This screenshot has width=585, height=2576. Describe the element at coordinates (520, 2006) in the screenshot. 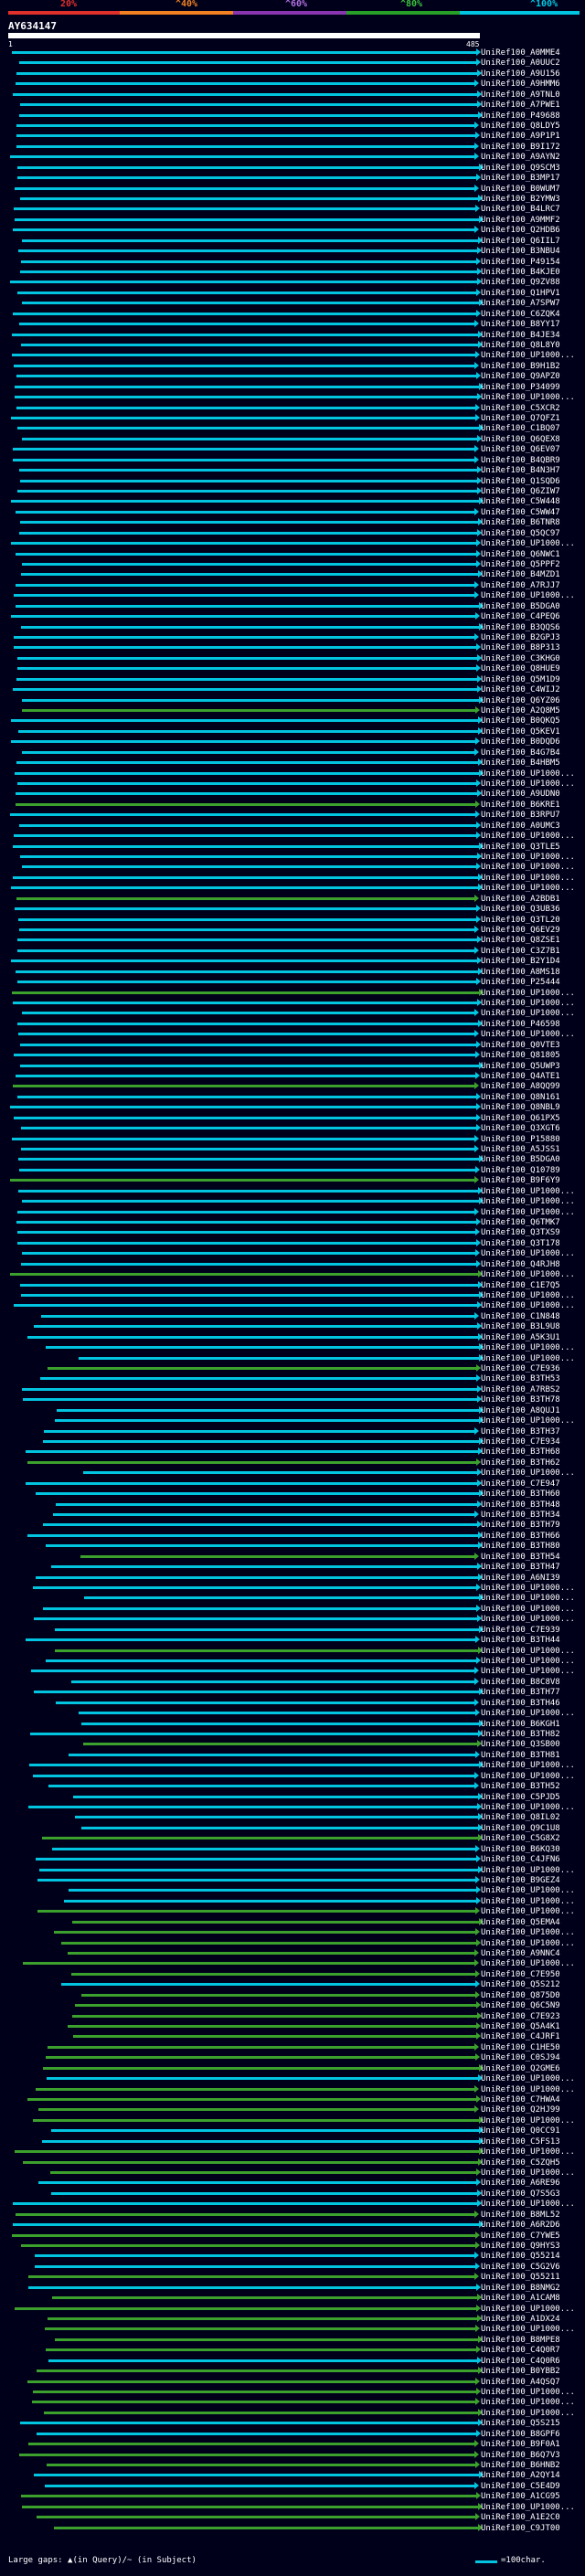

I see `hit-label: UniRef100_Q6C5N9` at that location.